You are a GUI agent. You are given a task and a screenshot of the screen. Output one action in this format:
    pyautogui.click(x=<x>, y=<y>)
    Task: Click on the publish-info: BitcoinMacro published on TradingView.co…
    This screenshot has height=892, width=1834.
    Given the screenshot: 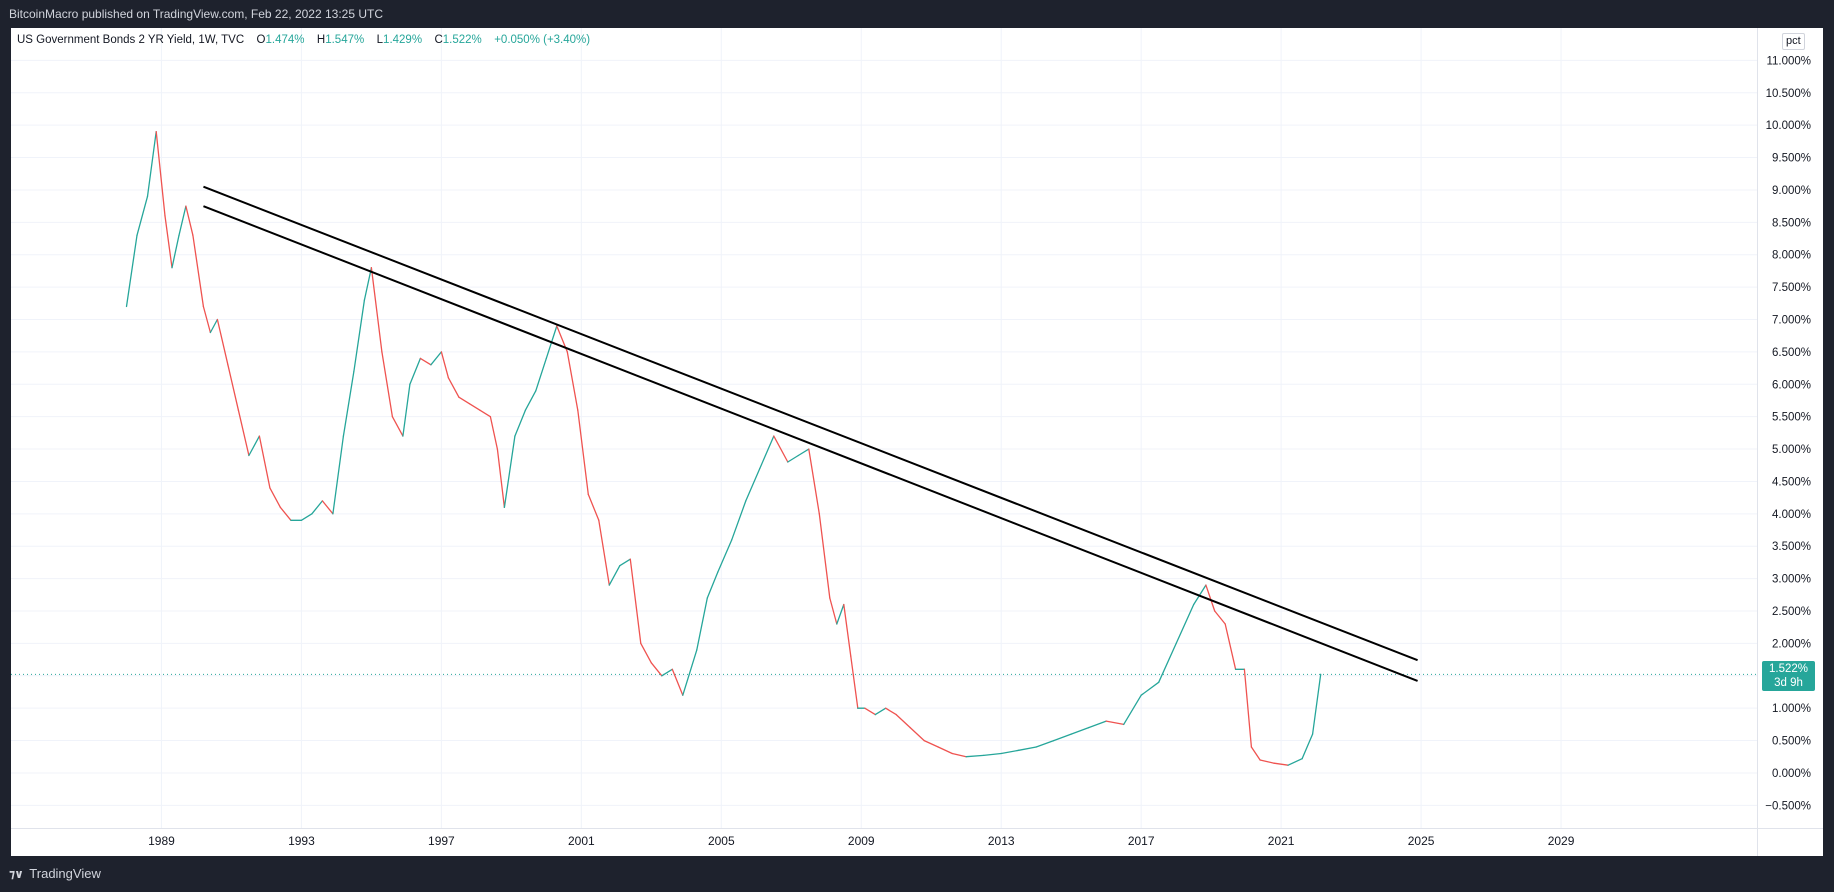 What is the action you would take?
    pyautogui.click(x=196, y=14)
    